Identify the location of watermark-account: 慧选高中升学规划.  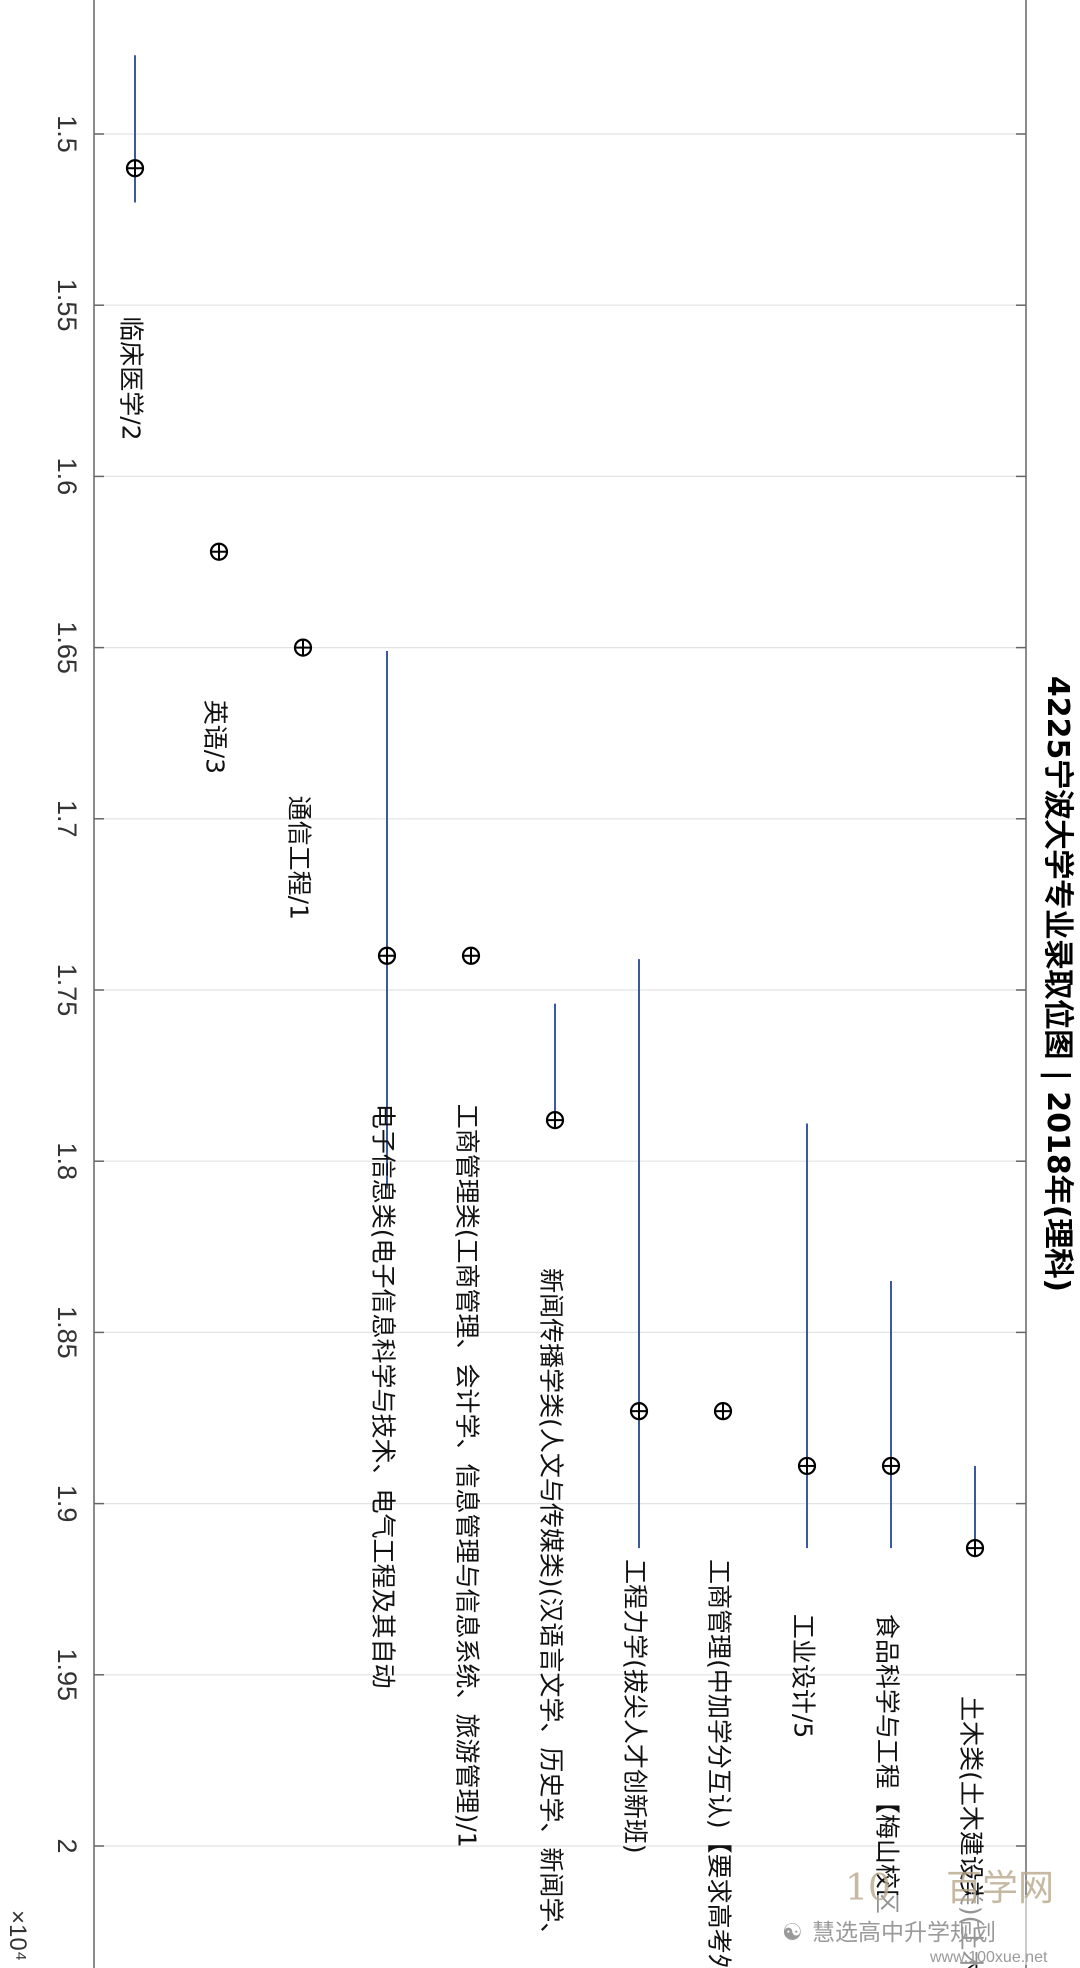
(904, 1933).